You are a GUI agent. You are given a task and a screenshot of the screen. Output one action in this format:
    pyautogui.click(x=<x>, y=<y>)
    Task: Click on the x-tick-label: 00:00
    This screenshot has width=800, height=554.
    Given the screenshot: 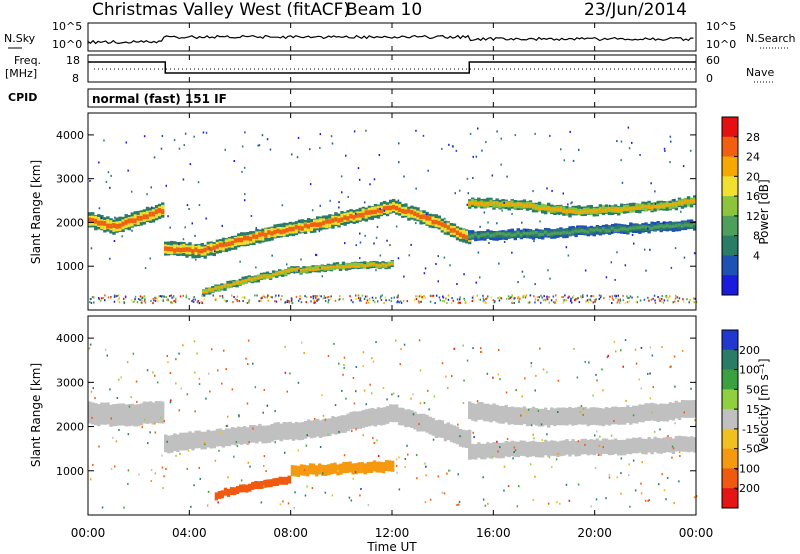 What is the action you would take?
    pyautogui.click(x=88, y=533)
    